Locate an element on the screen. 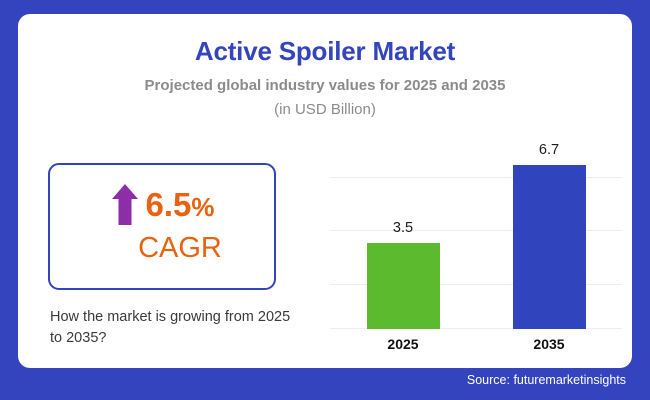  bar-slot-2035: 6.7 is located at coordinates (549, 230).